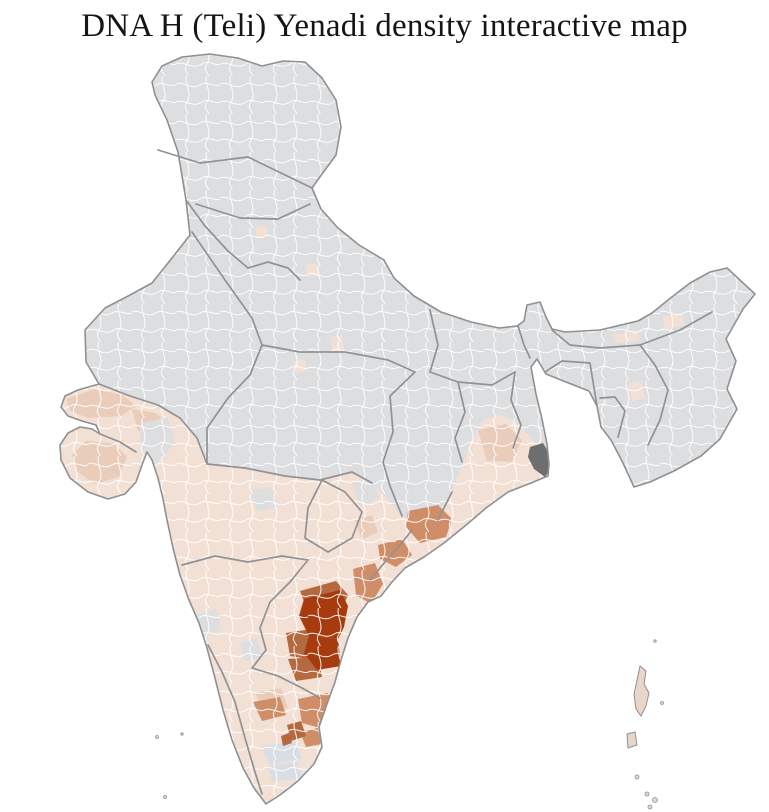 The image size is (769, 812). I want to click on islands, so click(409, 724).